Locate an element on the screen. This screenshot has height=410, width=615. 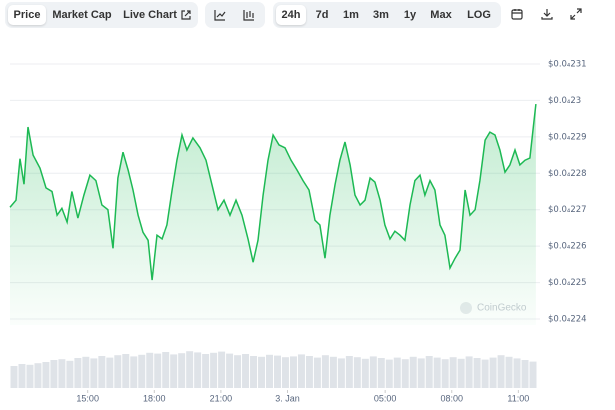
price-button: Price is located at coordinates (27, 15).